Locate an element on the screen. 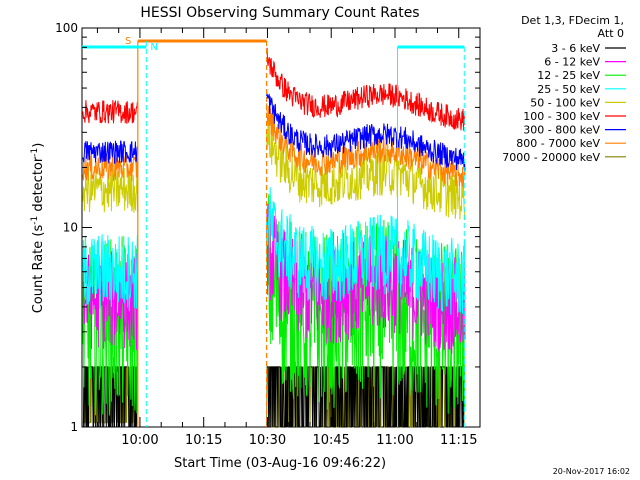 The image size is (640, 480). x-tick-label: 11:15 is located at coordinates (458, 440).